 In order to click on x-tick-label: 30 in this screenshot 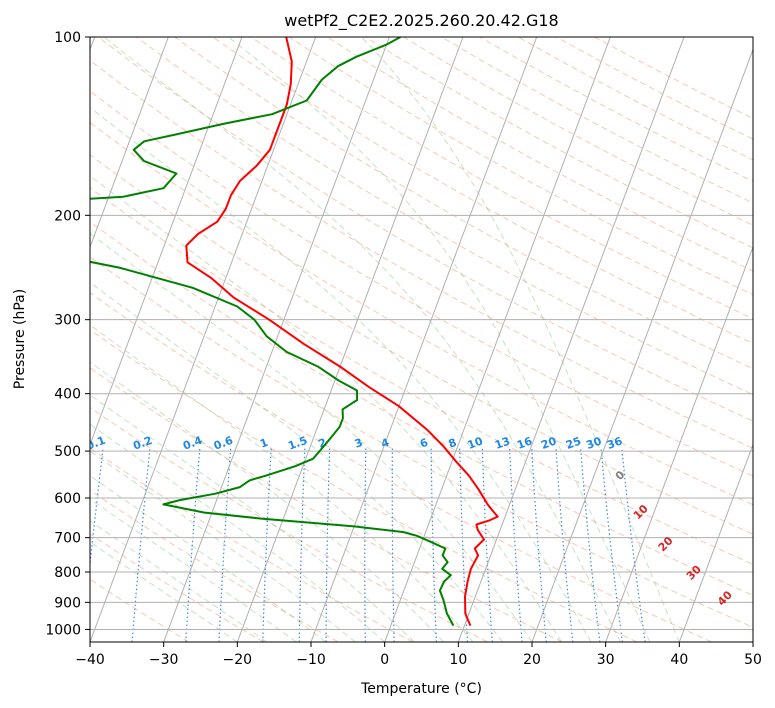, I will do `click(606, 660)`.